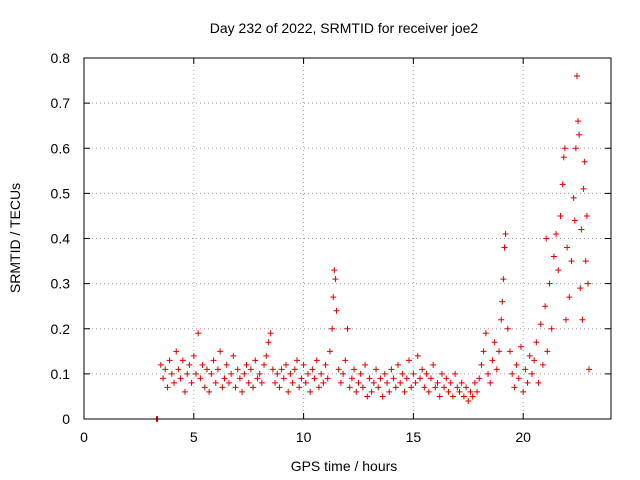 This screenshot has width=640, height=480. Describe the element at coordinates (66, 419) in the screenshot. I see `y-tick-label: 0` at that location.